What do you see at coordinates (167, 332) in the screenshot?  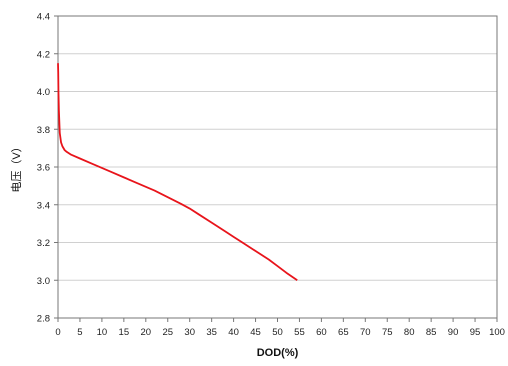 I see `x-tick-label: 25` at bounding box center [167, 332].